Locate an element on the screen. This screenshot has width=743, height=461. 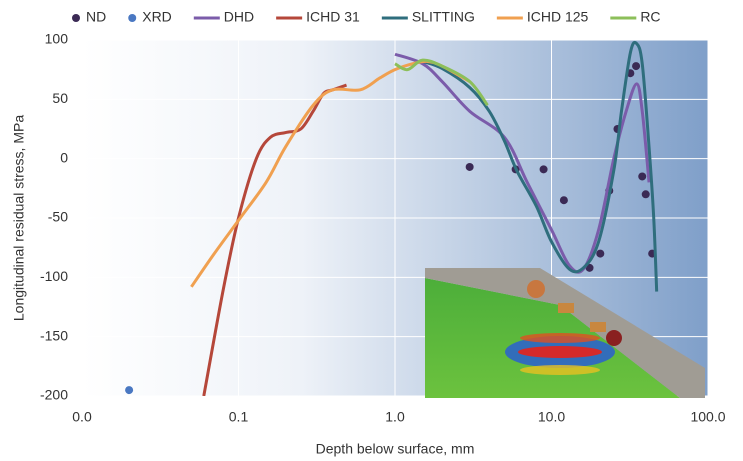
series-line is located at coordinates (441, 82).